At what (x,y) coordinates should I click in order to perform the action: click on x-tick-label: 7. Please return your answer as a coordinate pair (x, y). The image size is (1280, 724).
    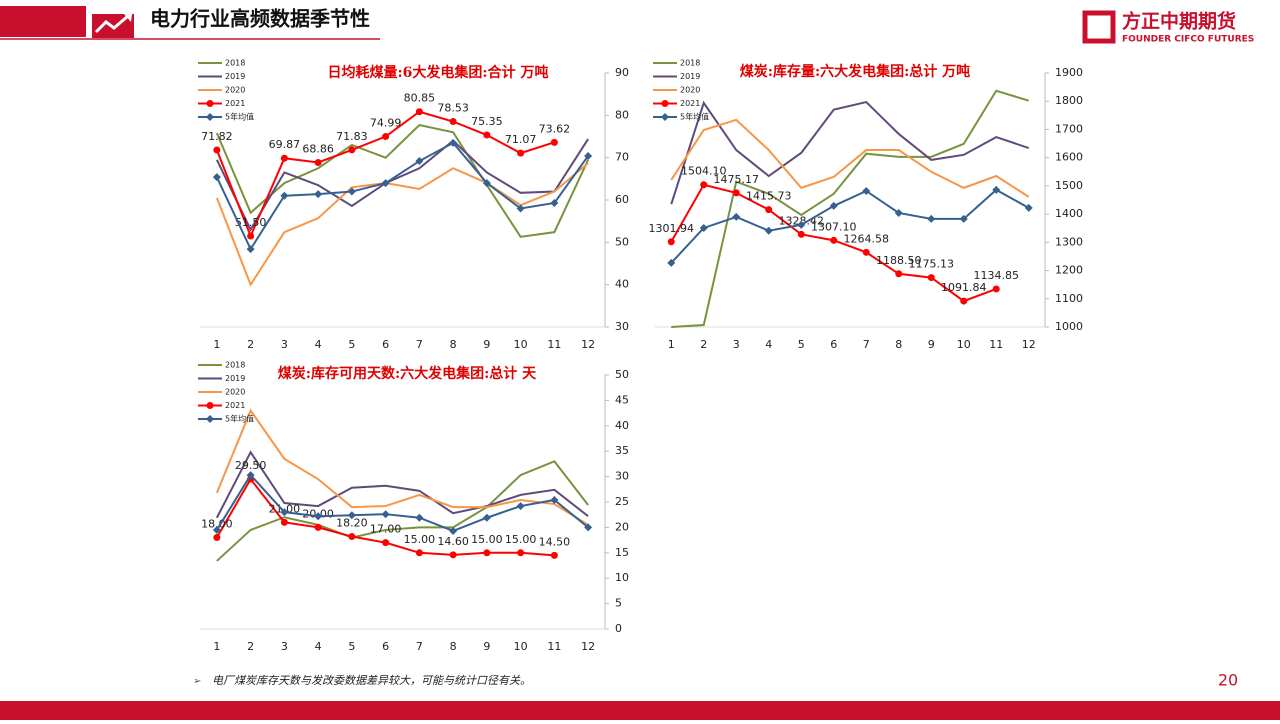
    Looking at the image, I should click on (866, 344).